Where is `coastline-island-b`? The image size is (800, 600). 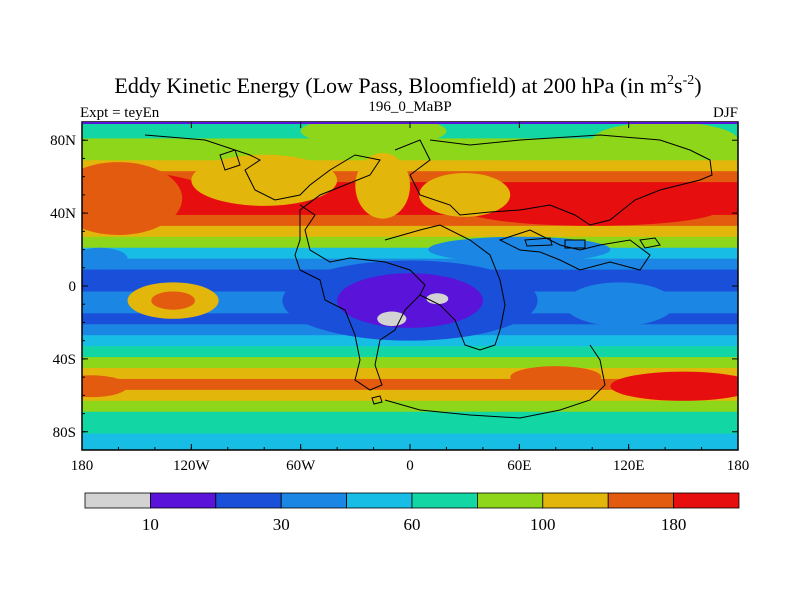 coastline-island-b is located at coordinates (575, 244).